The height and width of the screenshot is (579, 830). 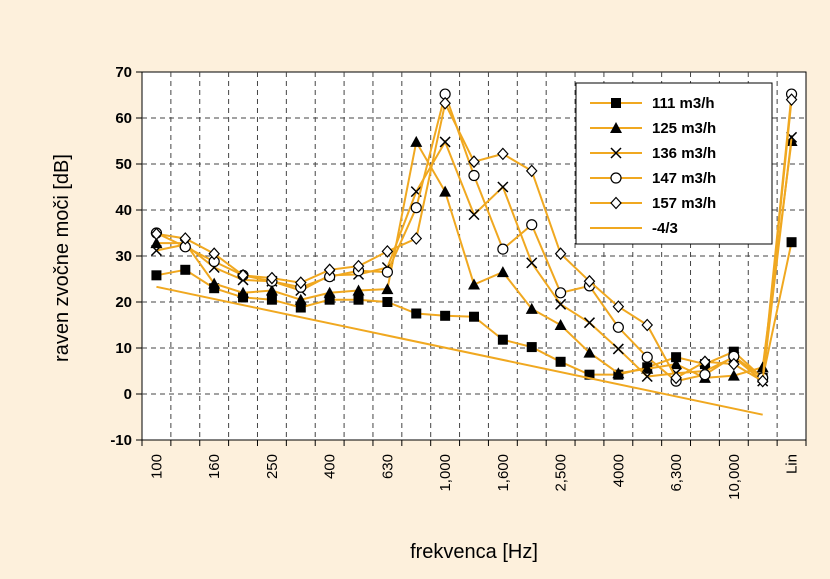 What do you see at coordinates (121, 440) in the screenshot?
I see `y-tick-label: -10` at bounding box center [121, 440].